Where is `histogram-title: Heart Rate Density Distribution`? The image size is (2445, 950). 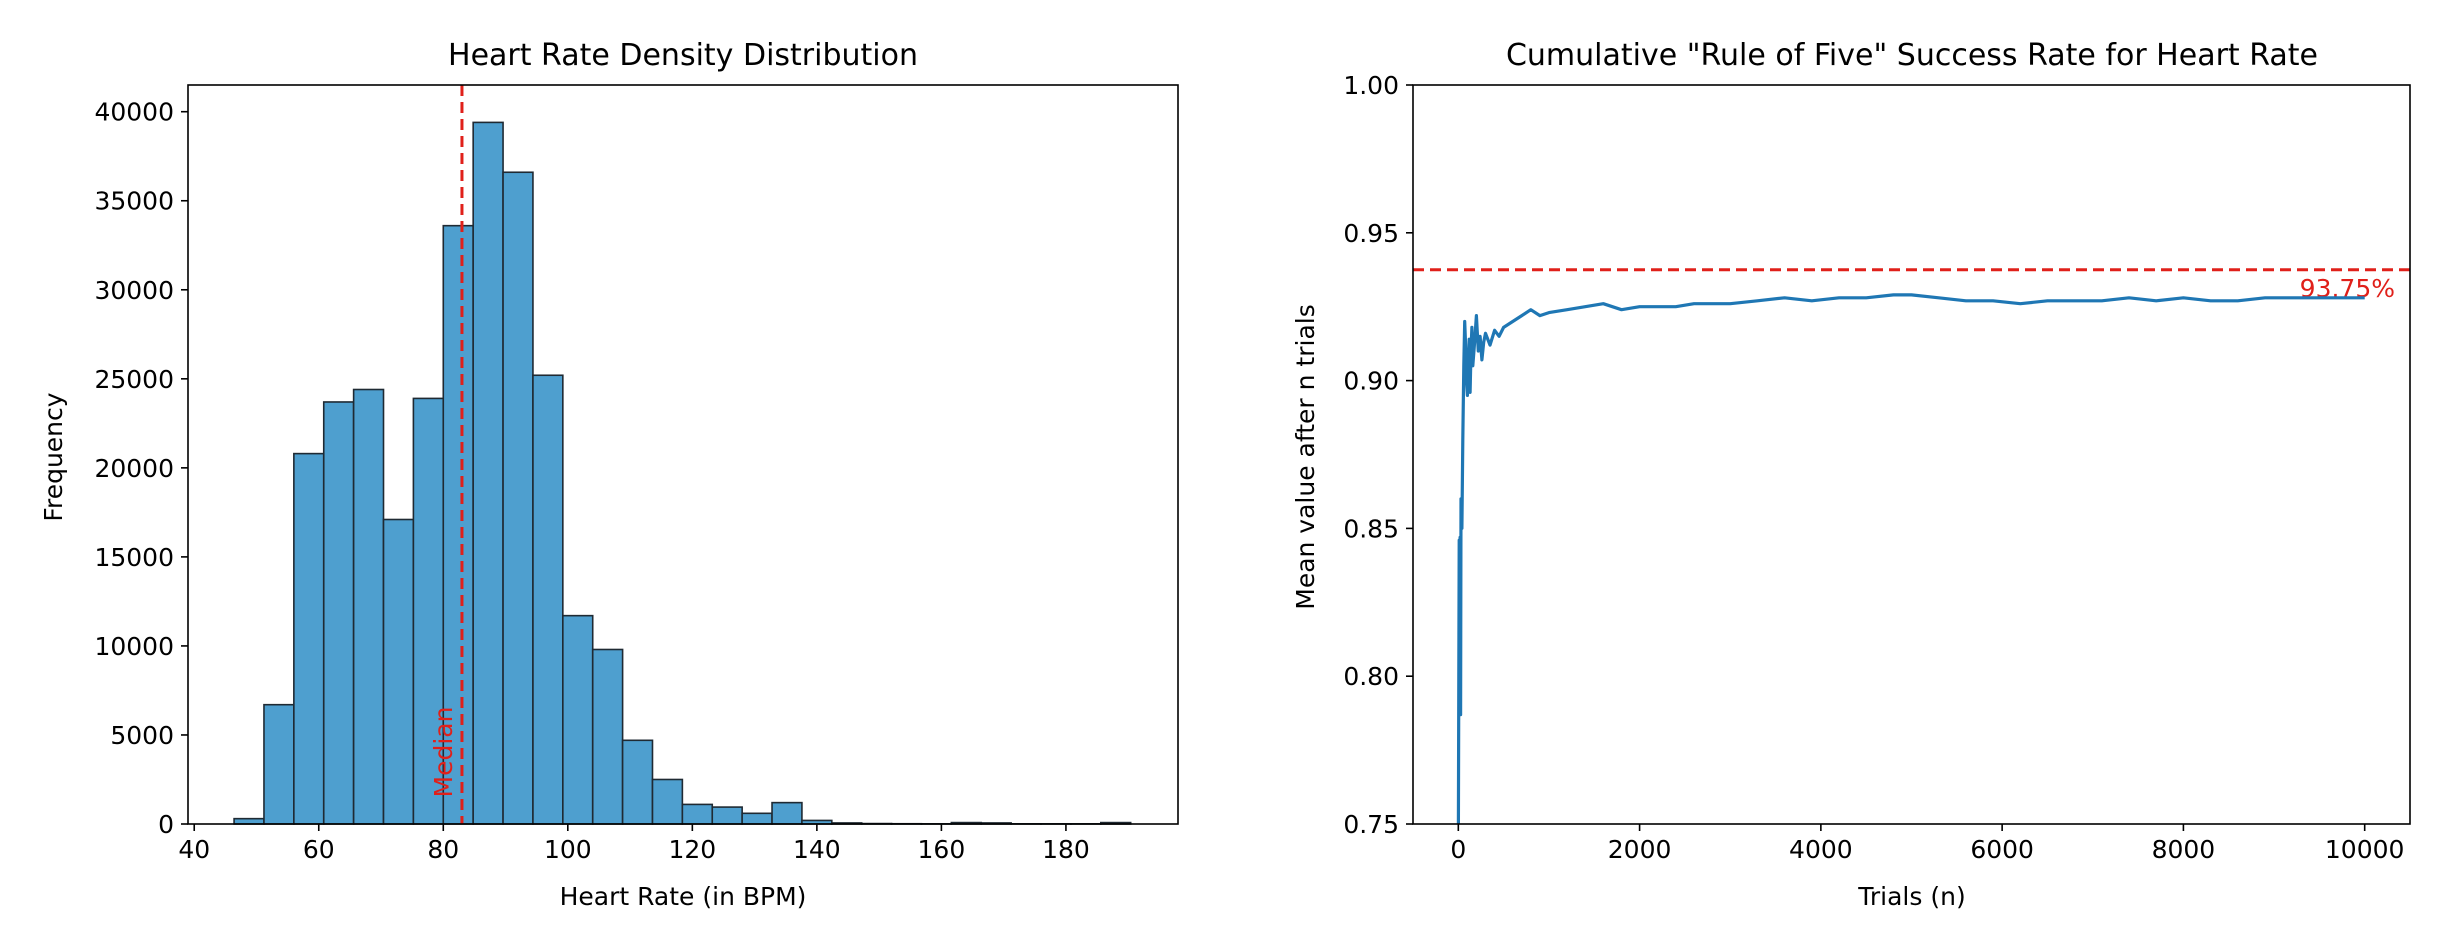
histogram-title: Heart Rate Density Distribution is located at coordinates (683, 55).